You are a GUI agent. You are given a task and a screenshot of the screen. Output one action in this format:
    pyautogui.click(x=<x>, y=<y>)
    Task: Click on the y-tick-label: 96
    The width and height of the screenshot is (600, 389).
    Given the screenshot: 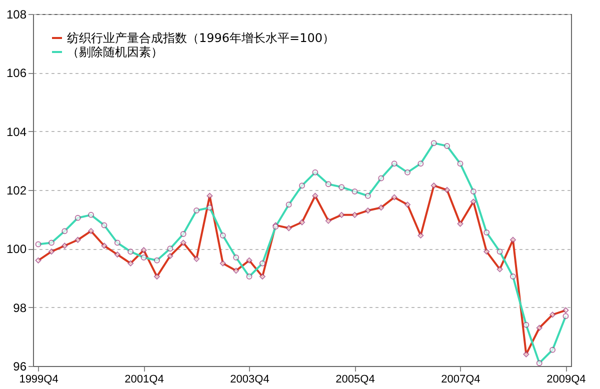 What is the action you would take?
    pyautogui.click(x=20, y=367)
    